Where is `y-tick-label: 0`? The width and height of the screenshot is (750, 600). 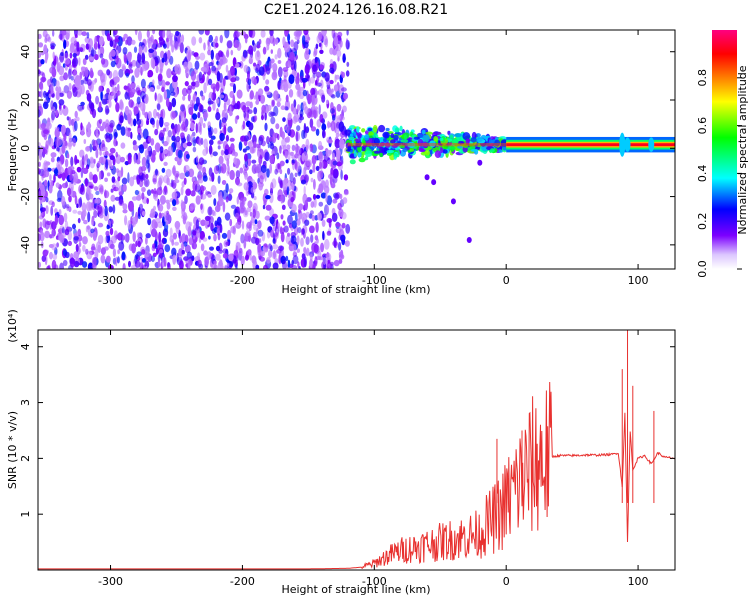 y-tick-label: 0 is located at coordinates (25, 148).